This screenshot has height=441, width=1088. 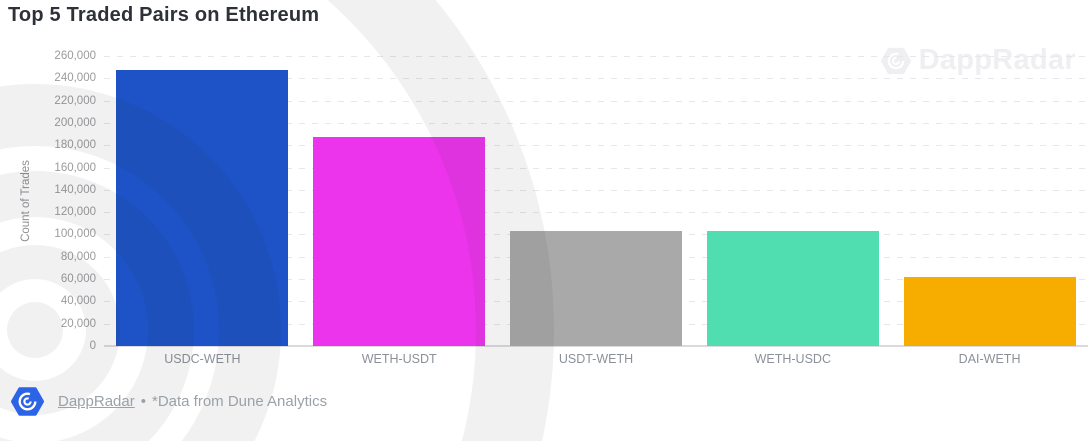 What do you see at coordinates (75, 56) in the screenshot?
I see `y-tick-label: 260,000` at bounding box center [75, 56].